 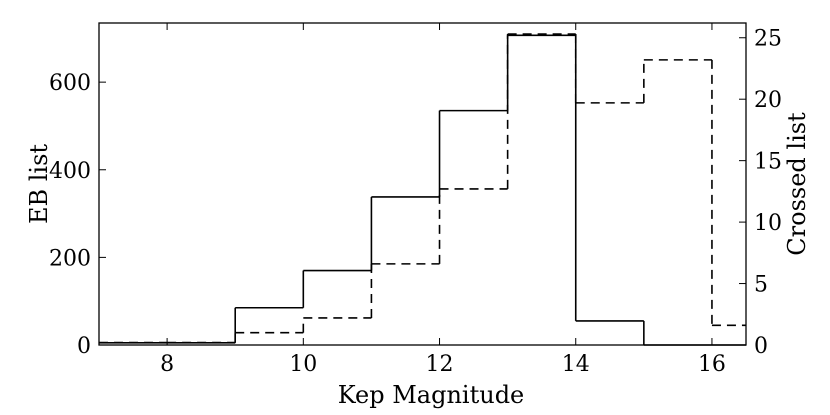 I want to click on y-tick-label-left: 200, so click(x=70, y=258).